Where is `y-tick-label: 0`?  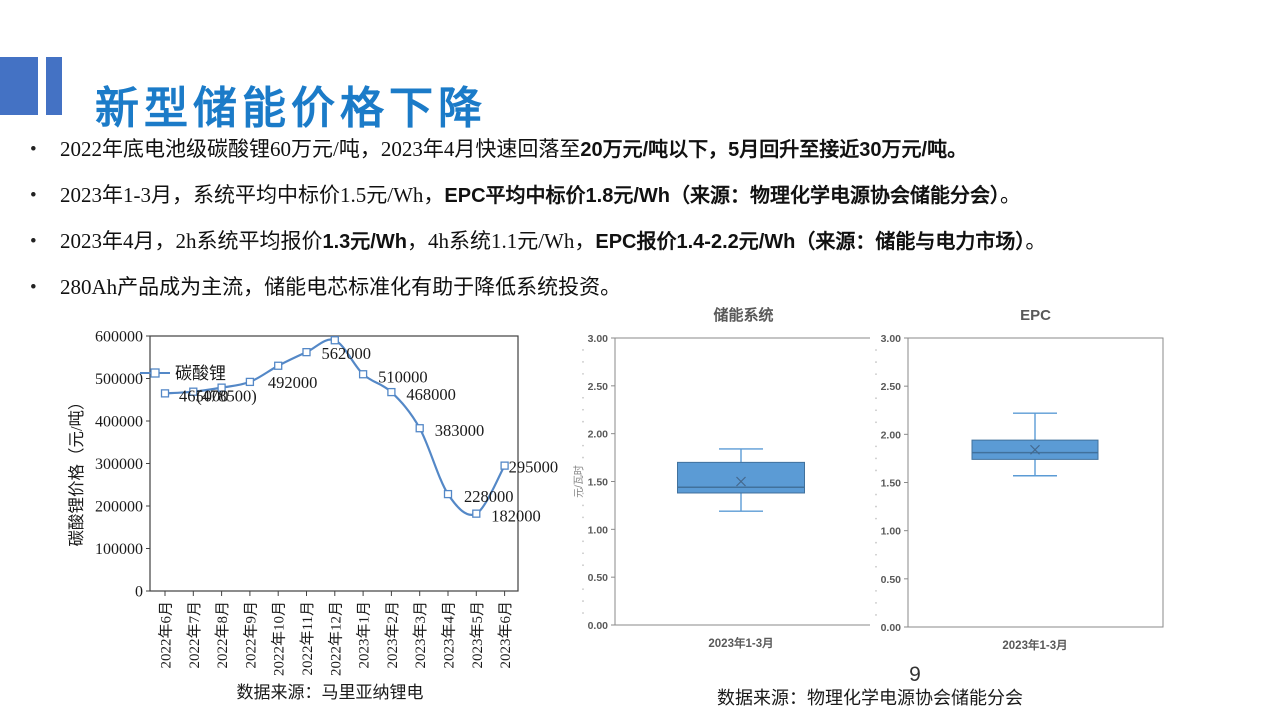
y-tick-label: 0 is located at coordinates (139, 592).